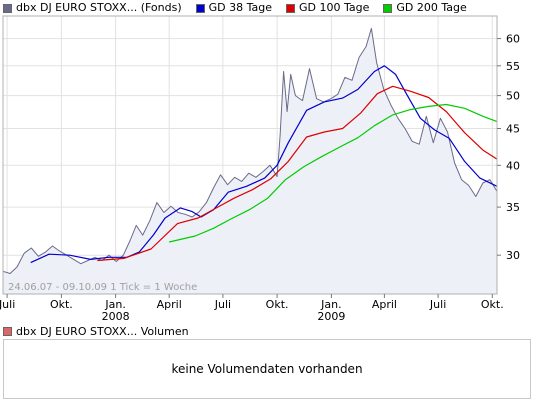 This screenshot has height=407, width=545. What do you see at coordinates (331, 316) in the screenshot?
I see `x-year-label: 2009` at bounding box center [331, 316].